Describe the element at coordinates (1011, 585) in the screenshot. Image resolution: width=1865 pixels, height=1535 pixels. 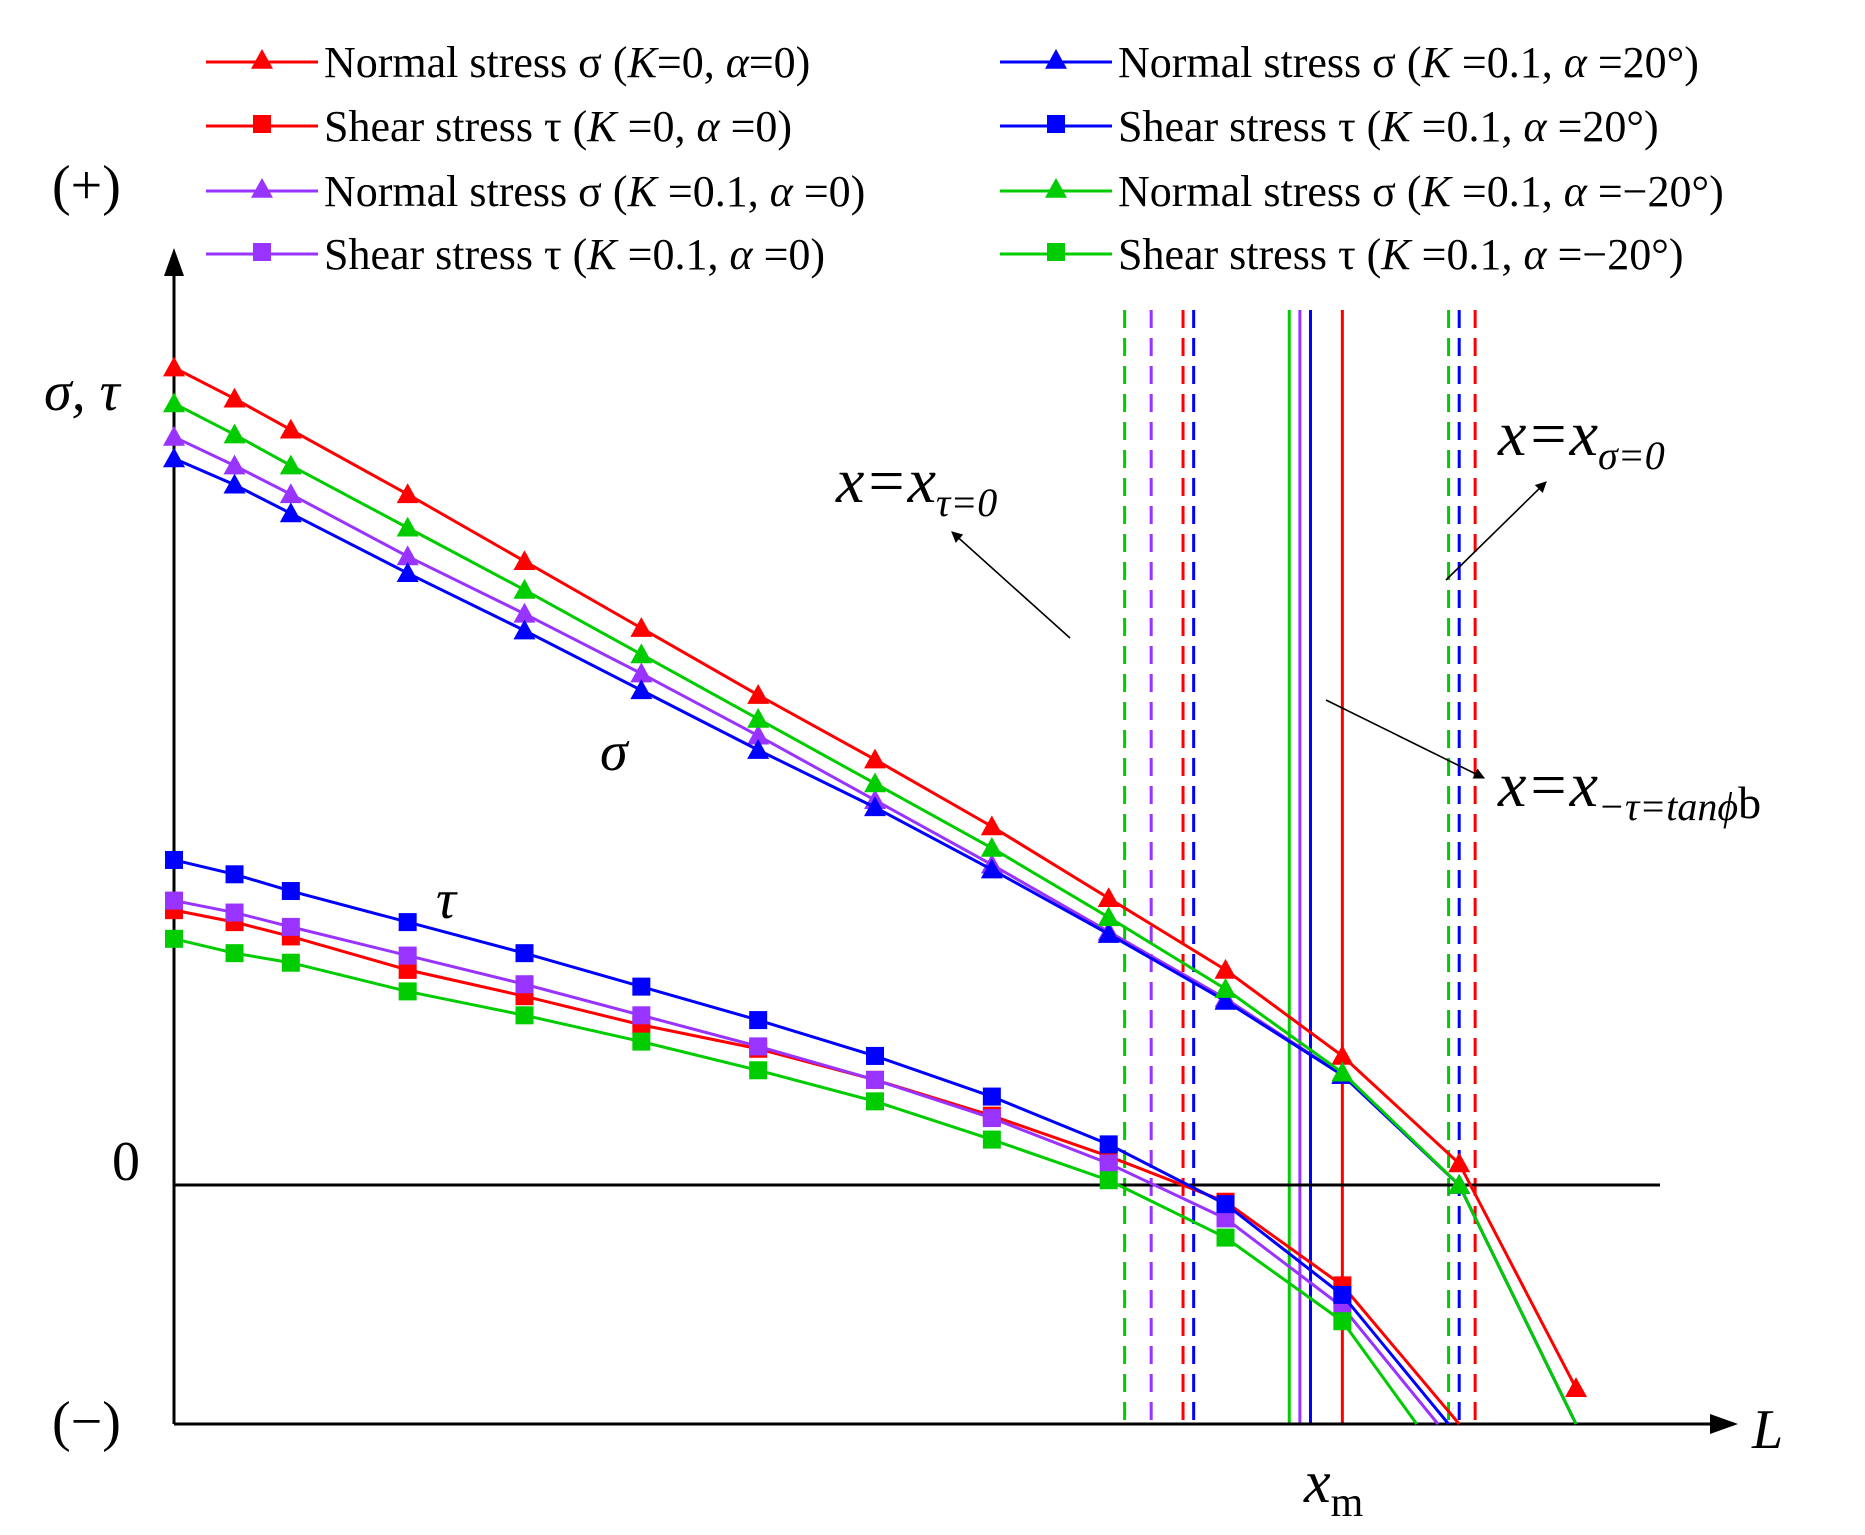
I see `annotation-tau0-arrow` at that location.